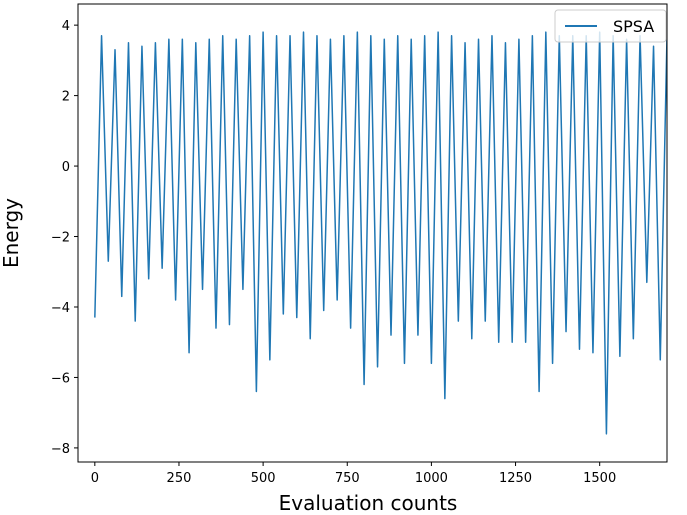  What do you see at coordinates (60, 238) in the screenshot?
I see `y-tick-label: −2` at bounding box center [60, 238].